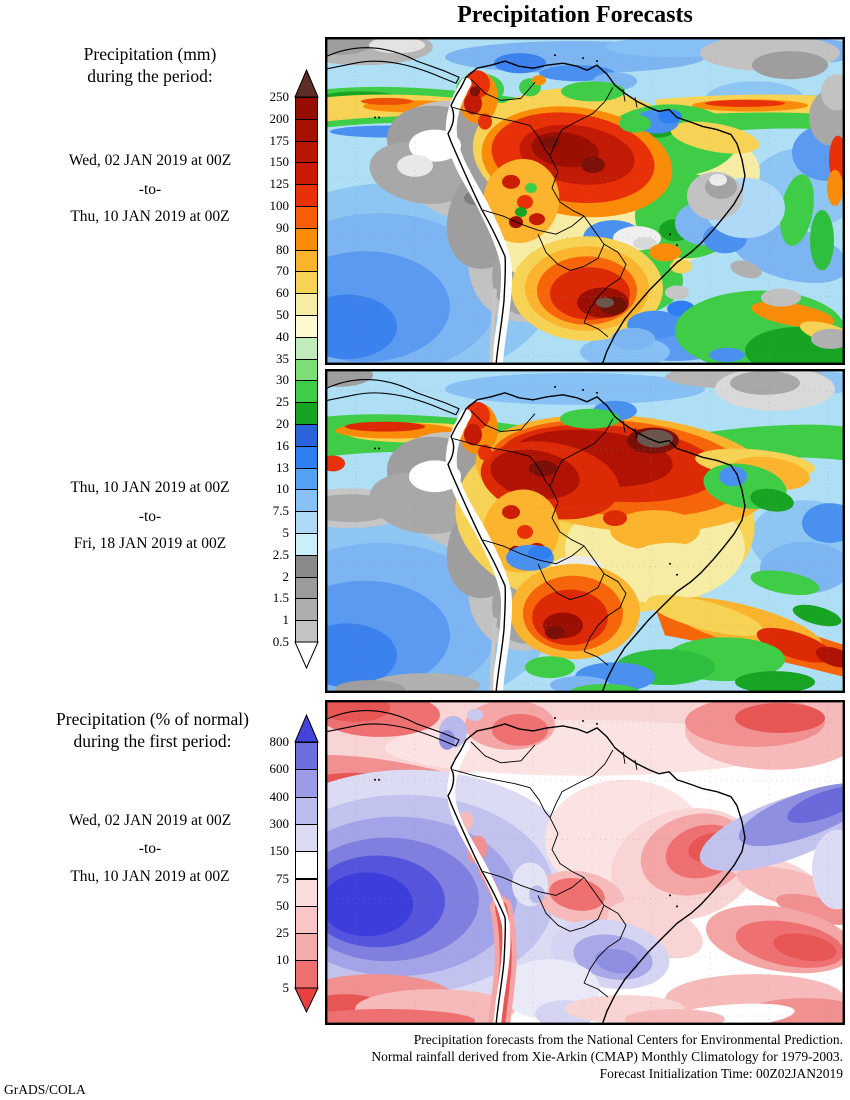 The image size is (850, 1100). Describe the element at coordinates (282, 336) in the screenshot. I see `colorbar-tick-label: 40` at that location.